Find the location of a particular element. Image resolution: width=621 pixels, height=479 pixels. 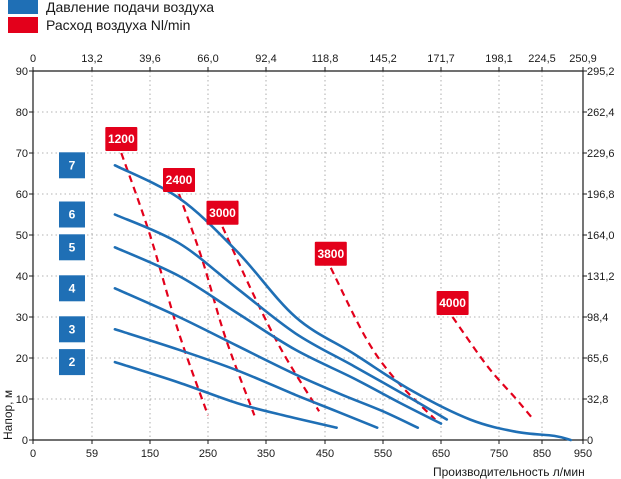

y-axis-title: Напор, м is located at coordinates (8, 415).